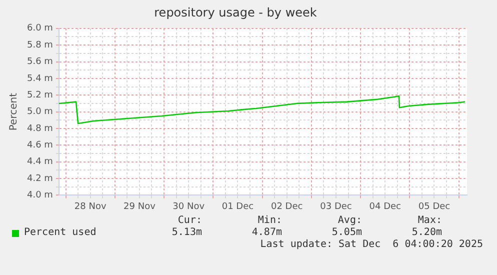 This screenshot has height=275, width=497. What do you see at coordinates (39, 29) in the screenshot?
I see `y-tick-label: 6.0 m` at bounding box center [39, 29].